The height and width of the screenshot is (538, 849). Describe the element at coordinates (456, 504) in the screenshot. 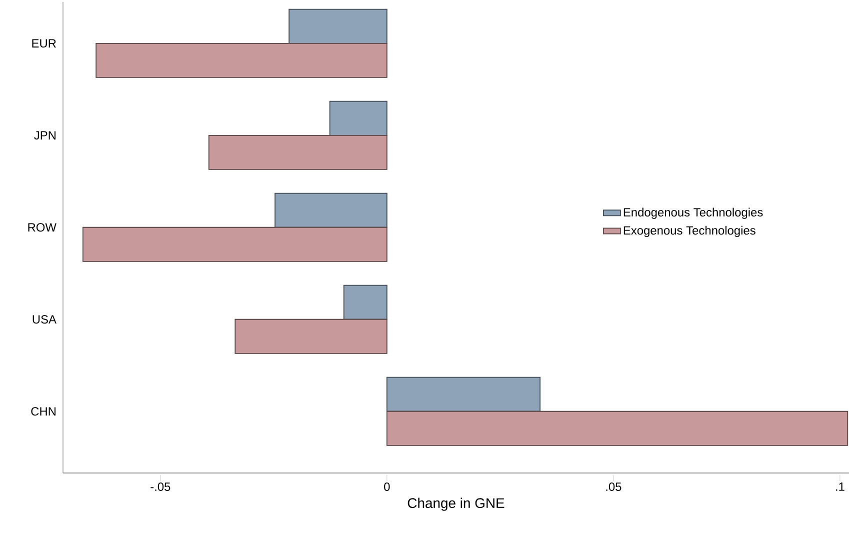

I see `x-axis-title: Change in GNE` at that location.